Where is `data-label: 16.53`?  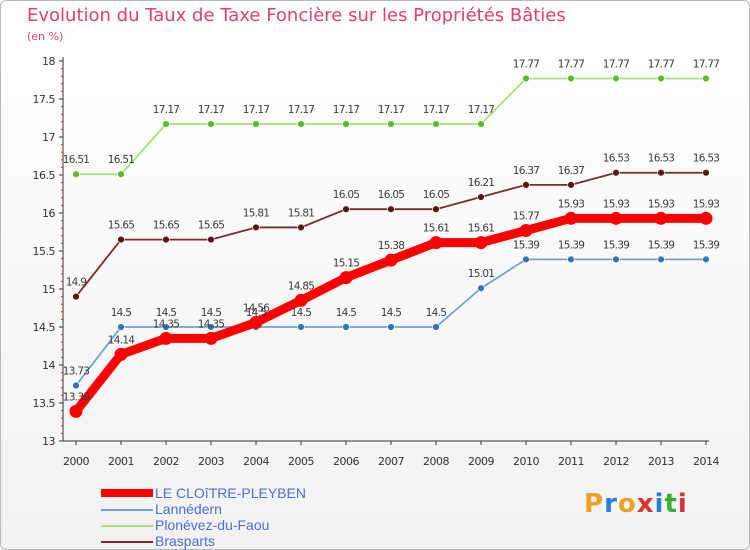 data-label: 16.53 is located at coordinates (661, 159).